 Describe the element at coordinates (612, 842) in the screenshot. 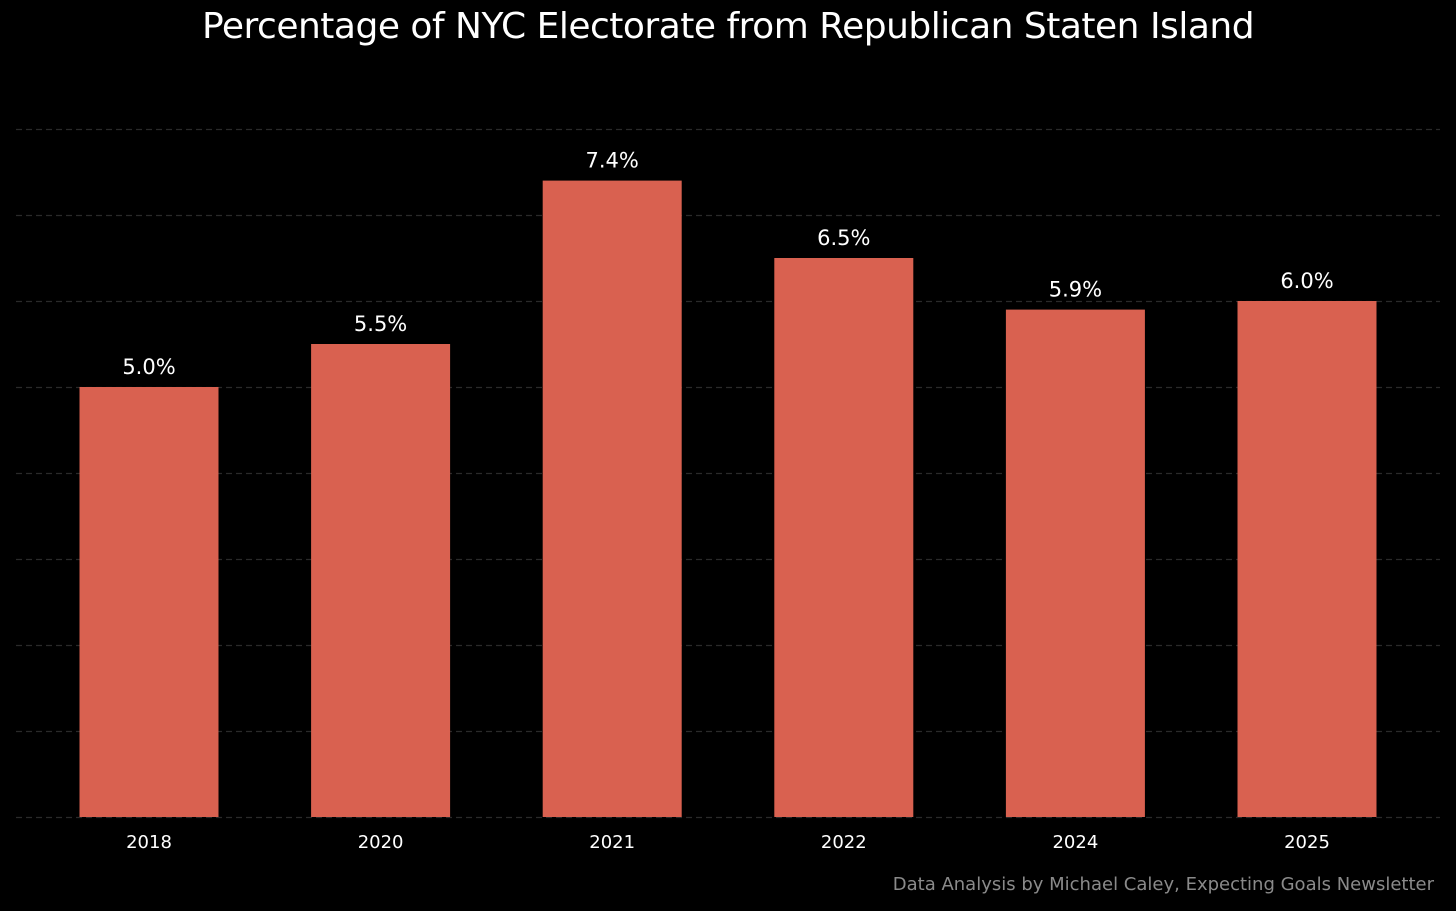

I see `x-tick-label-2021: 2021` at that location.